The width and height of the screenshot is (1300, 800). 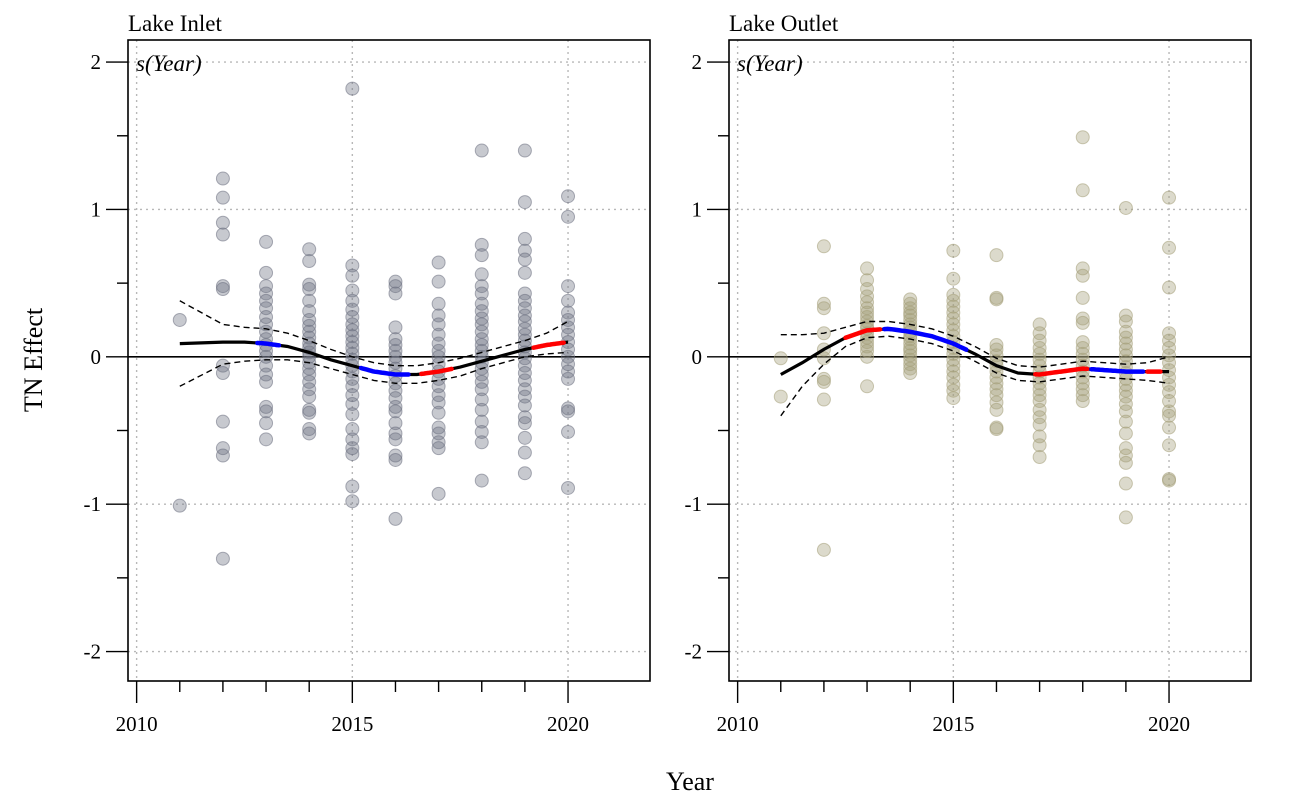 I want to click on increasing-segment, so click(x=1061, y=371).